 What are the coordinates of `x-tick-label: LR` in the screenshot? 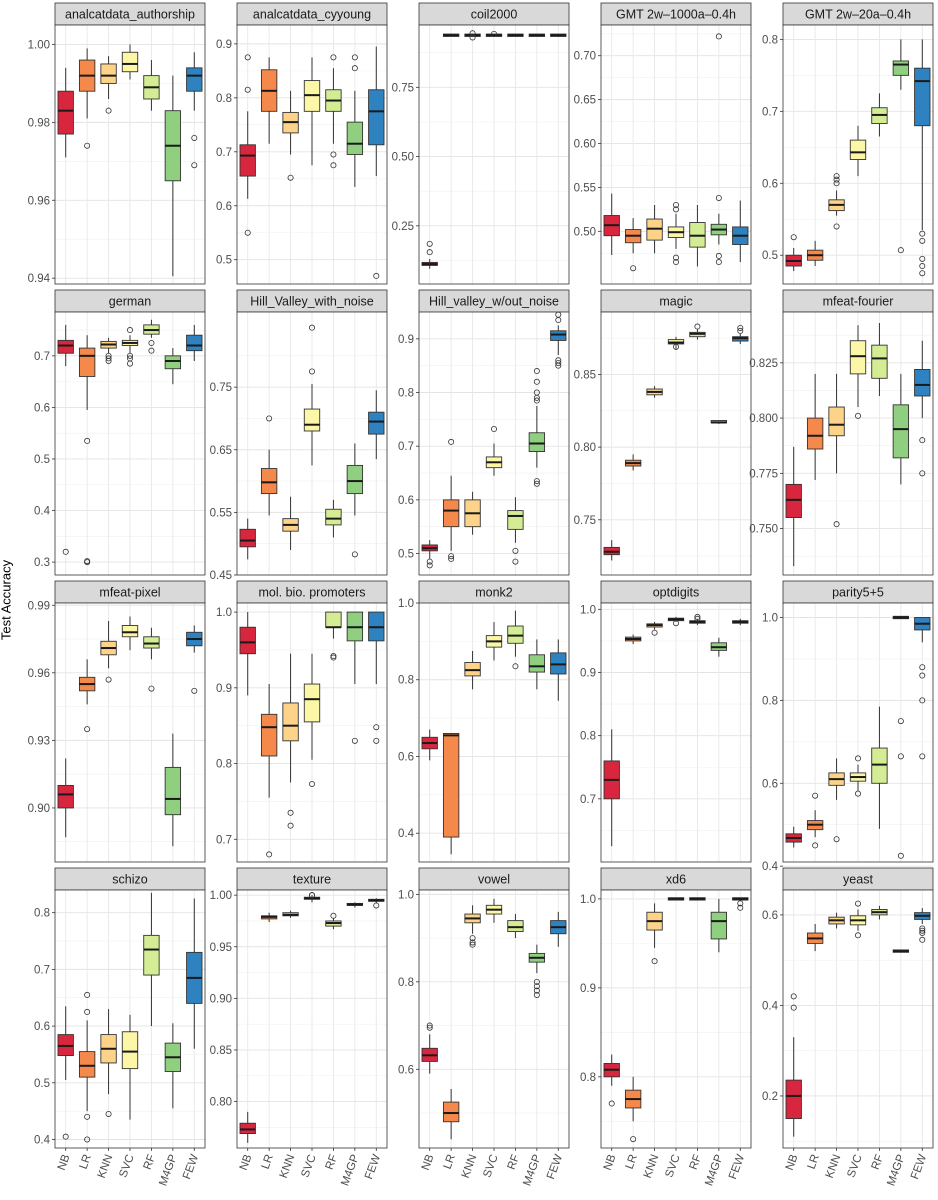 It's located at (814, 1162).